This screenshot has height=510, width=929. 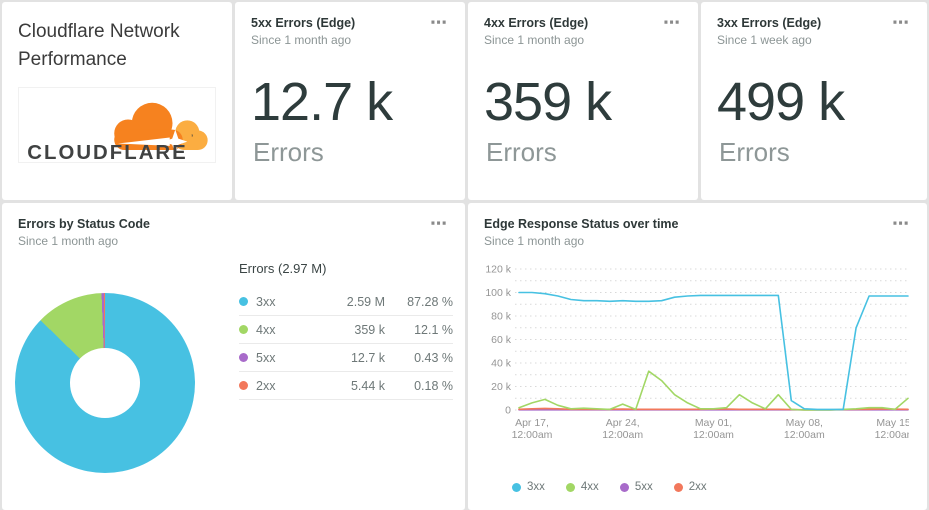 What do you see at coordinates (117, 133) in the screenshot?
I see `cloudflare-logo-image: CLOUDFLARE ’` at bounding box center [117, 133].